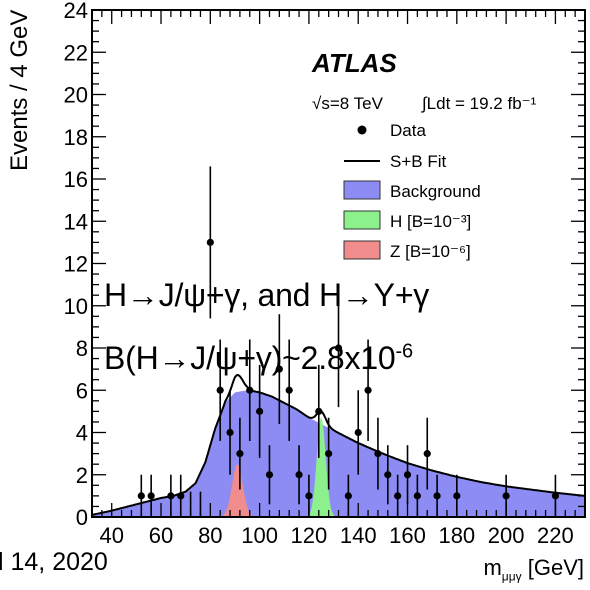 This screenshot has width=590, height=590. Describe the element at coordinates (358, 535) in the screenshot. I see `x-tick-label: 140` at that location.